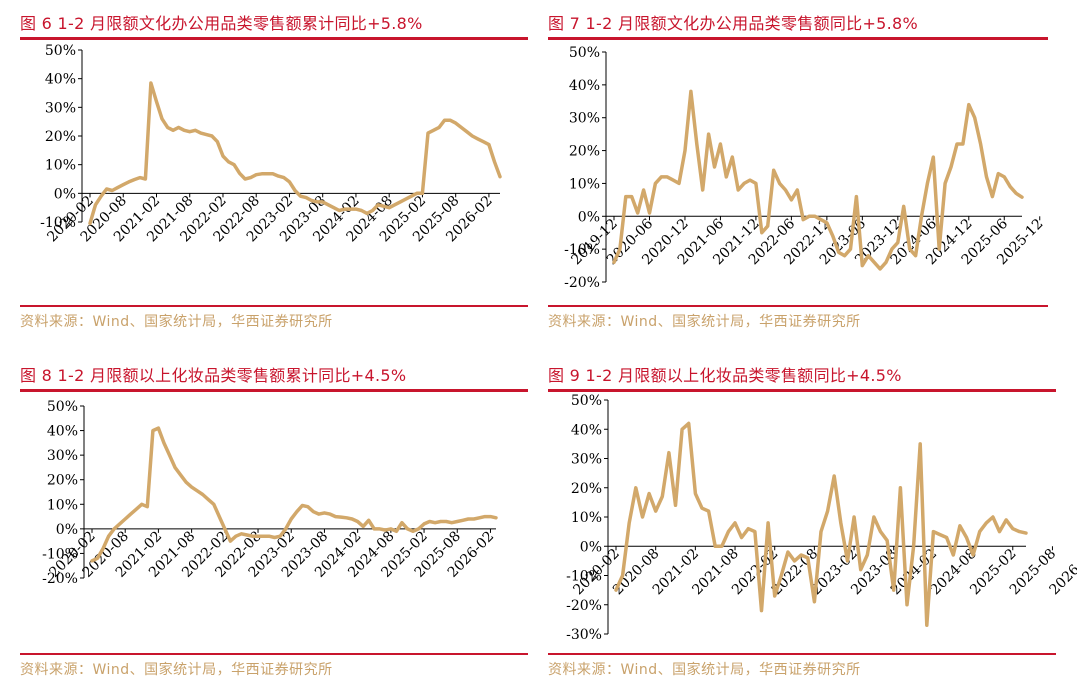 Image resolution: width=1077 pixels, height=686 pixels. What do you see at coordinates (213, 375) in the screenshot?
I see `chart-title: 图 8 1-2 月限额以上化妆品类零售额累计同比+4.5%` at bounding box center [213, 375].